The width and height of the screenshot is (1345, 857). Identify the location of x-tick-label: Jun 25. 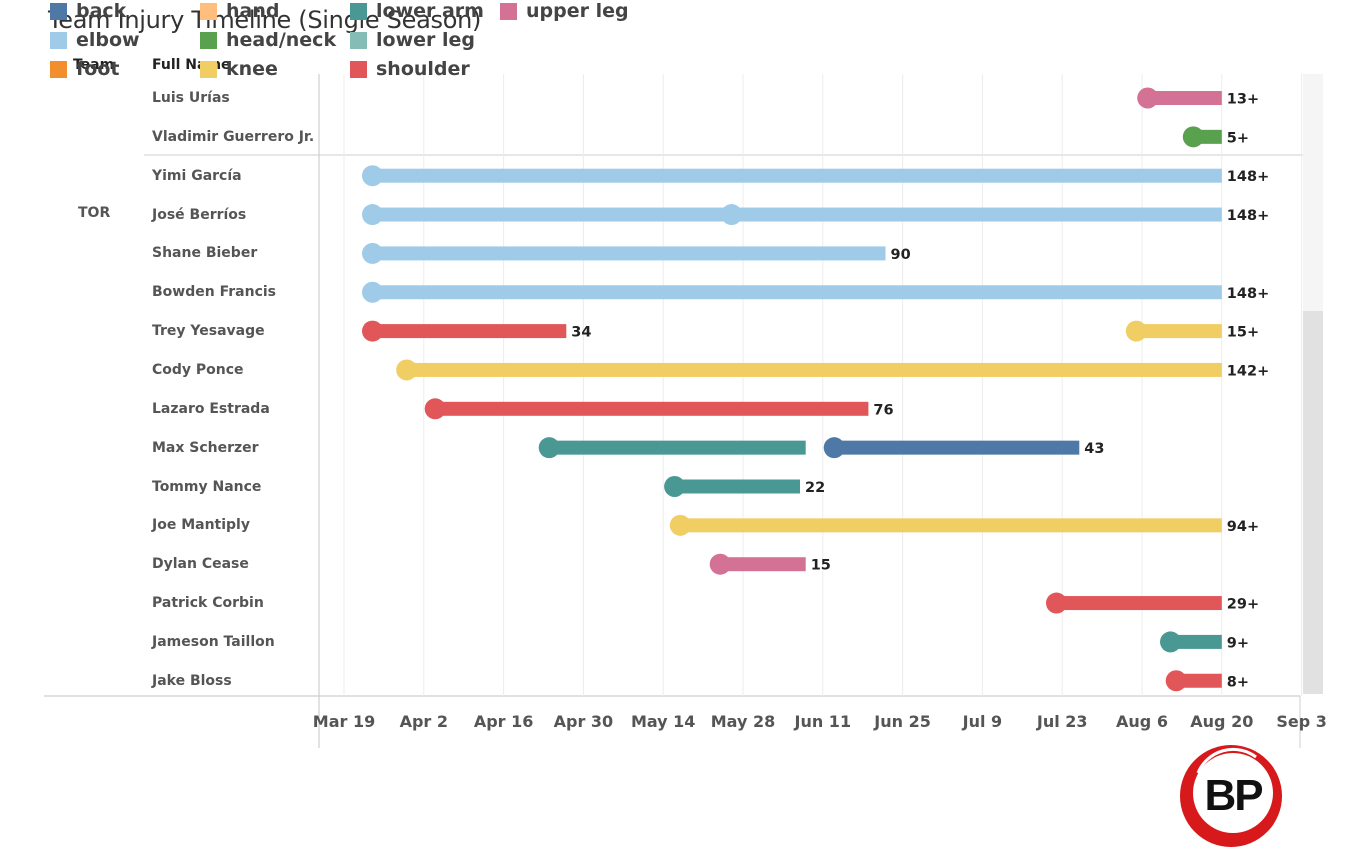
(902, 721).